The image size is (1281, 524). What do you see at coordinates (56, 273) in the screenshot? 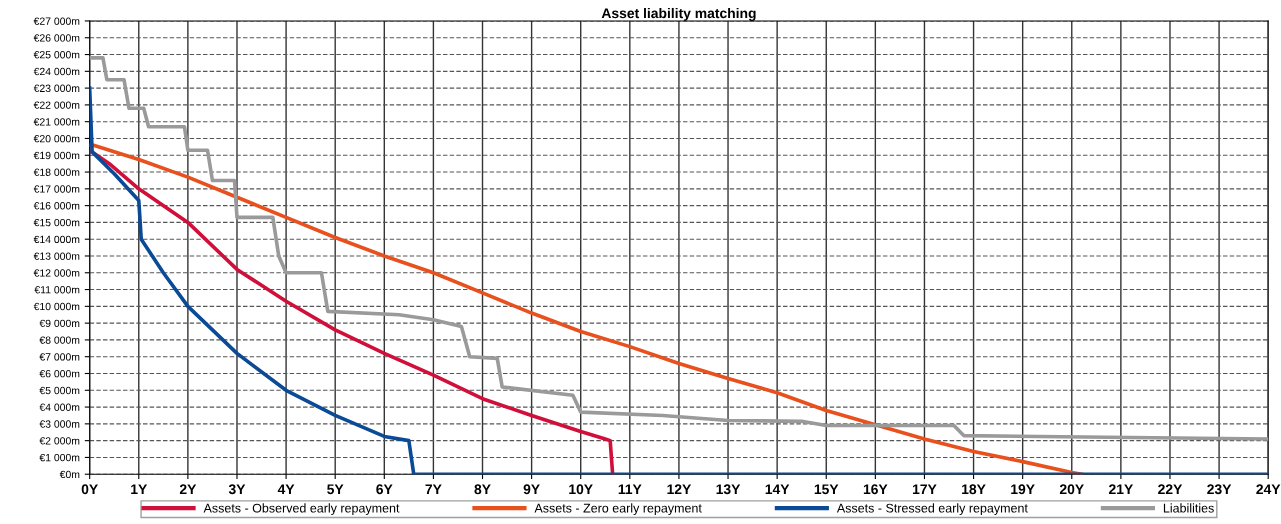
I see `y-tick-label: €12 000m` at bounding box center [56, 273].